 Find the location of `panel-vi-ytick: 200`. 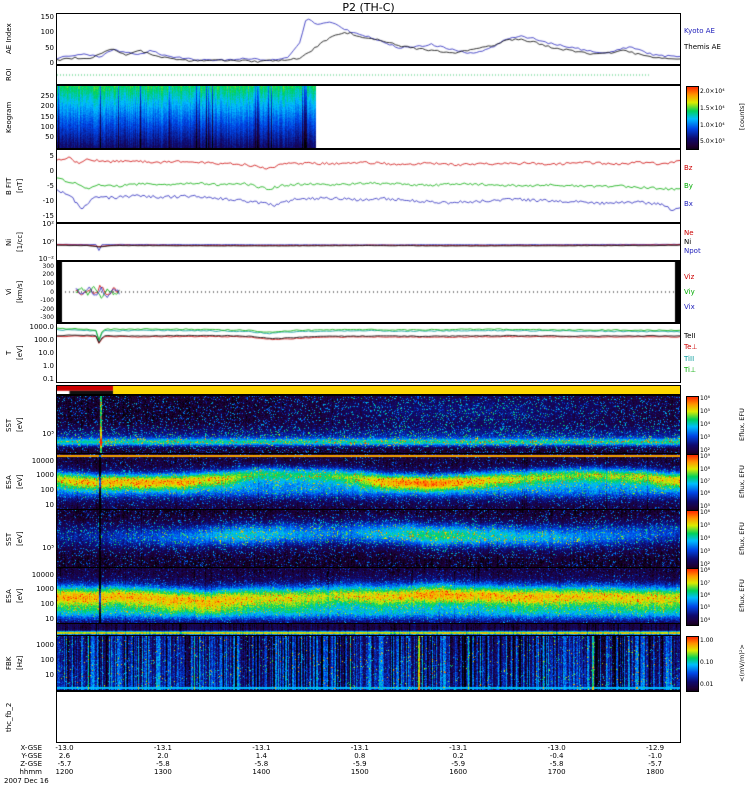

panel-vi-ytick: 200 is located at coordinates (48, 275).